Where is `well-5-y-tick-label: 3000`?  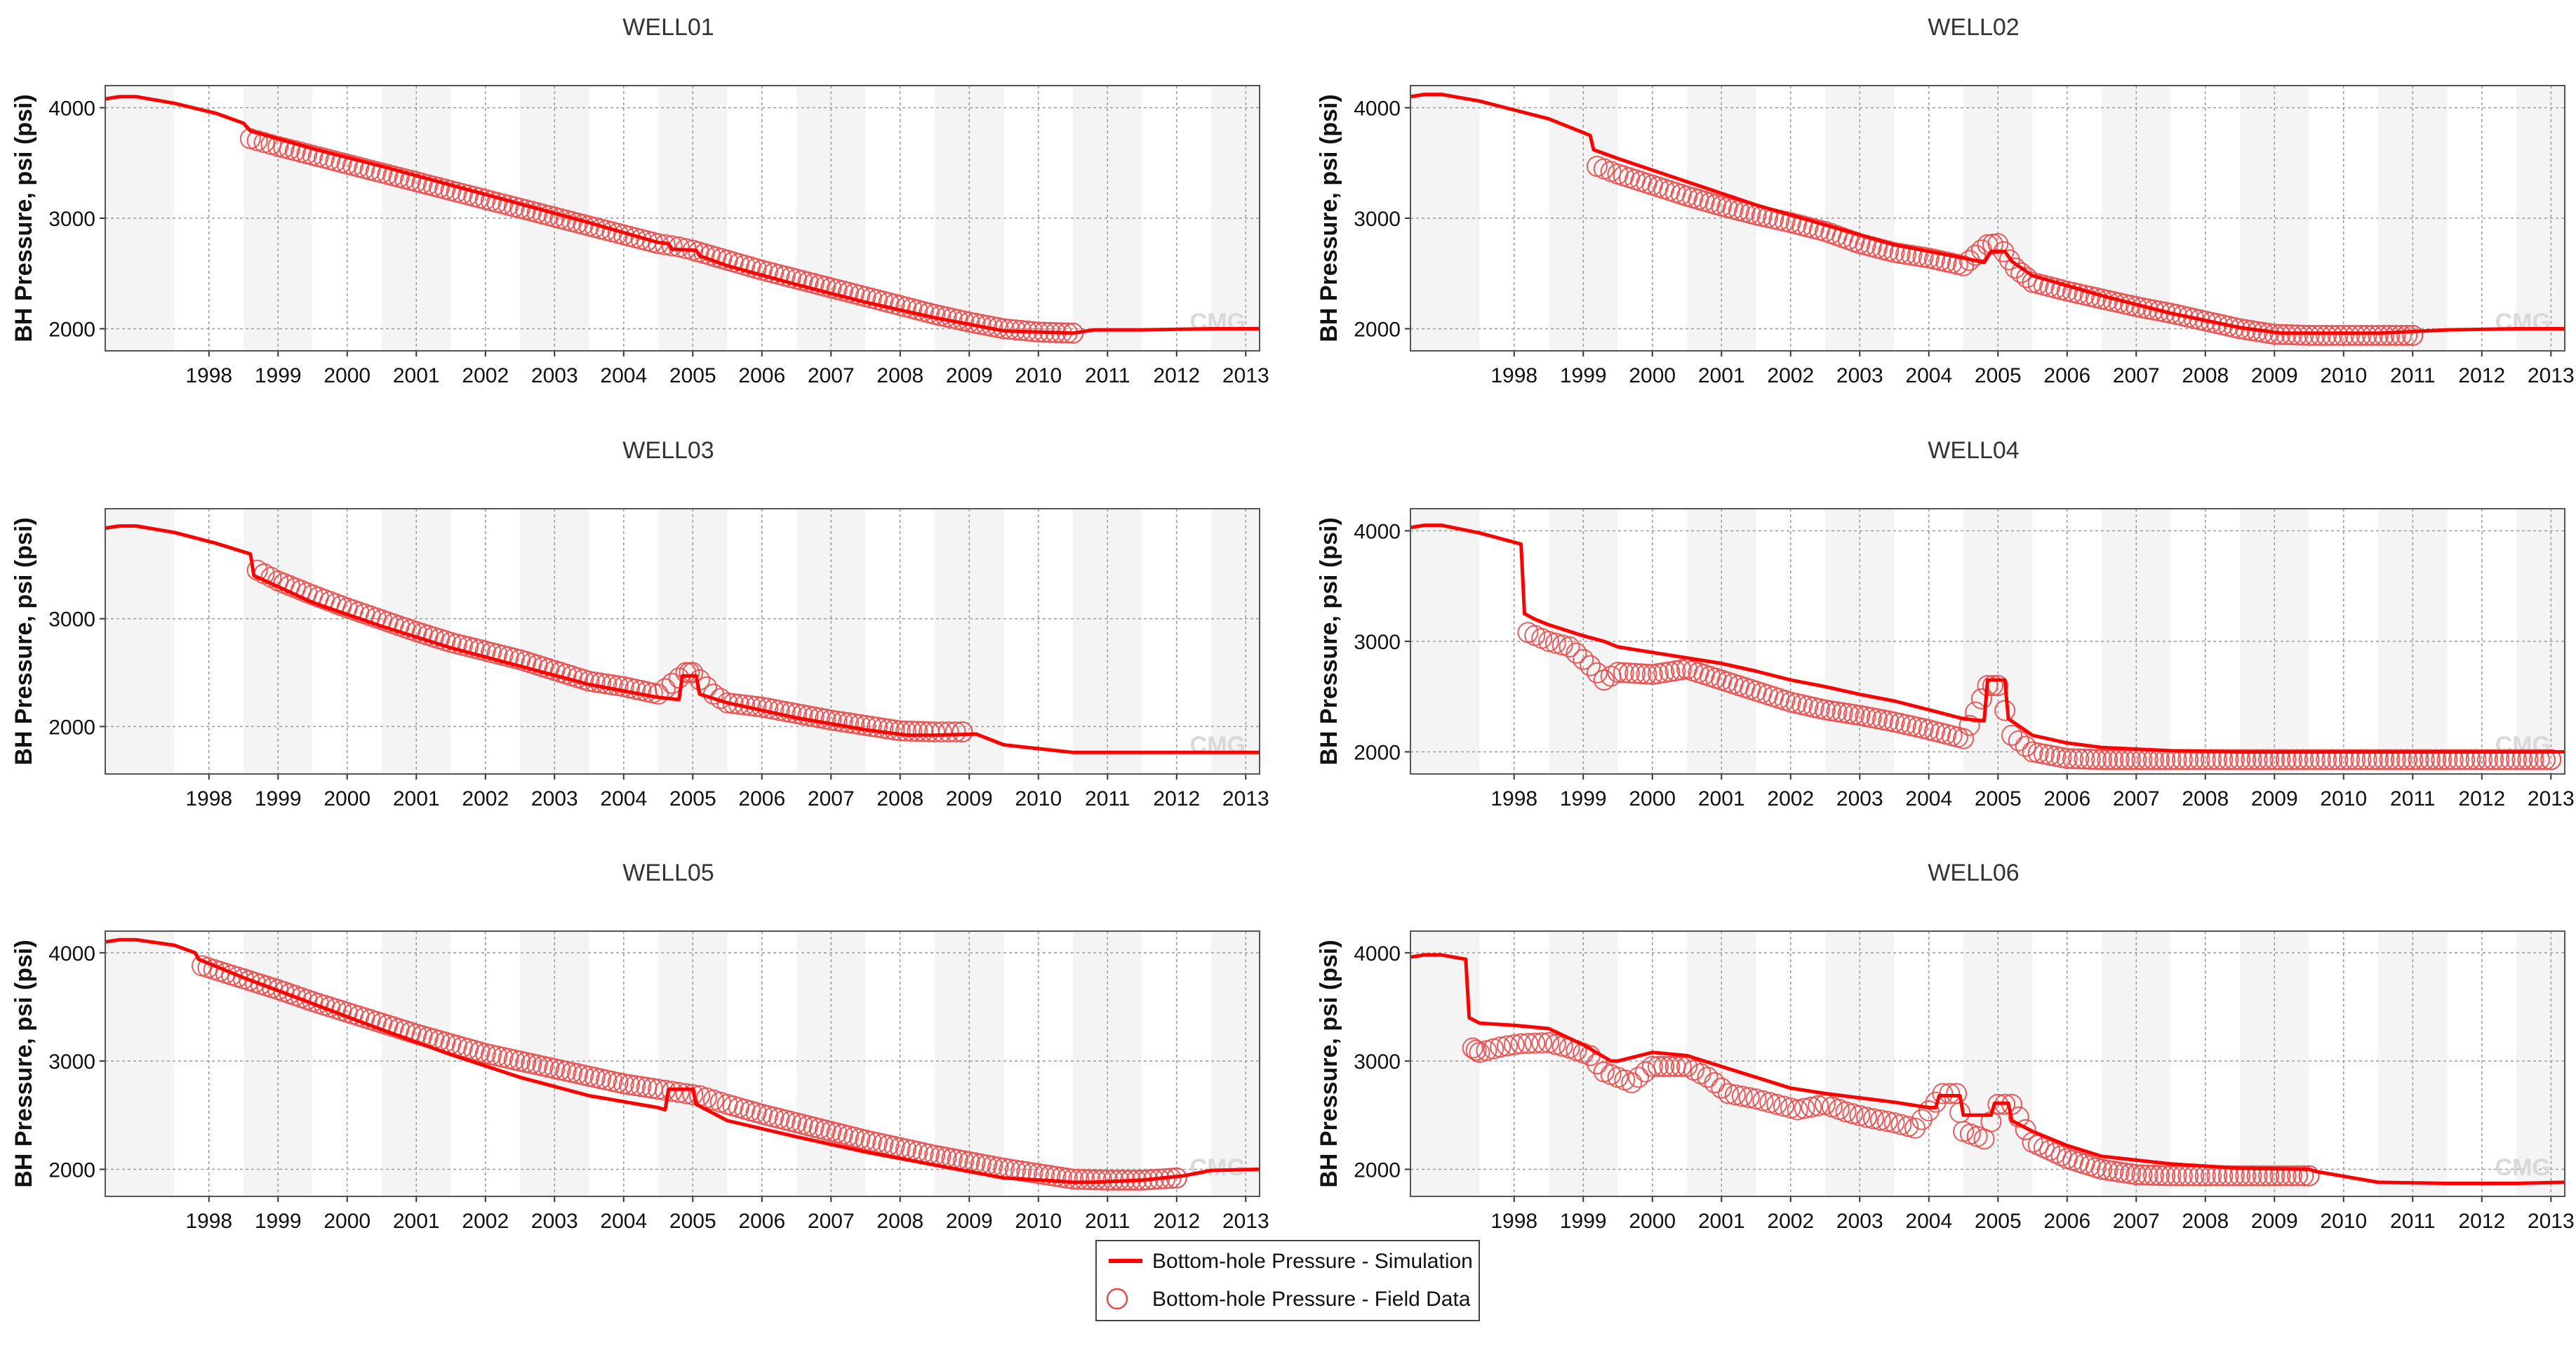
well-5-y-tick-label: 3000 is located at coordinates (71, 1062).